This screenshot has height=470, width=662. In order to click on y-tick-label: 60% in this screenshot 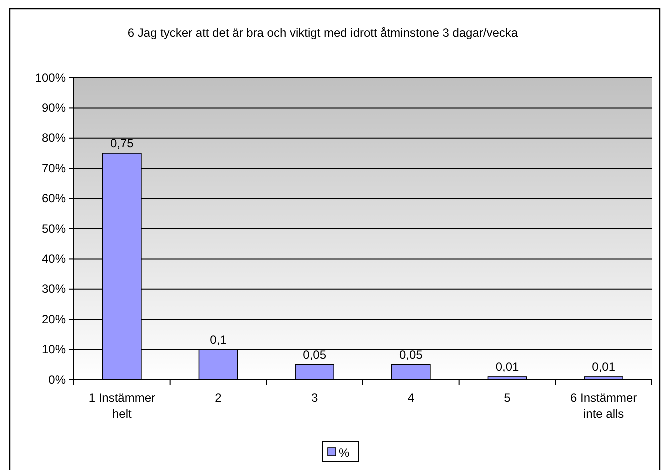, I will do `click(54, 199)`.